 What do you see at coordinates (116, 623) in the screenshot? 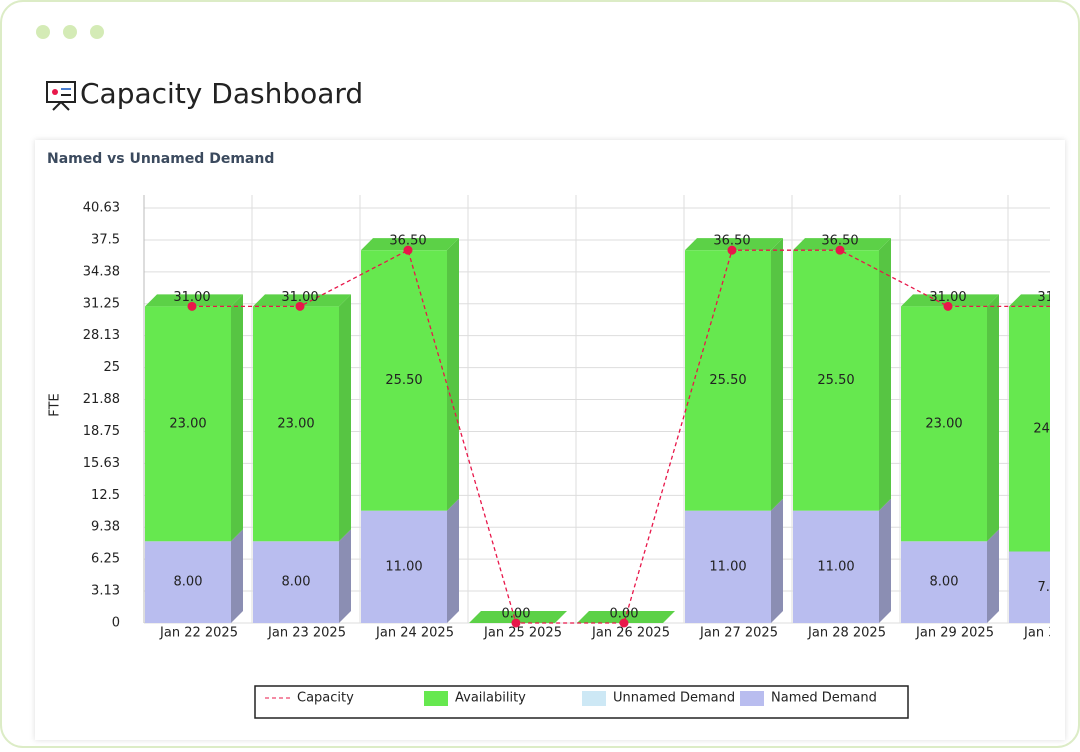
I see `y-tick-label: 0` at bounding box center [116, 623].